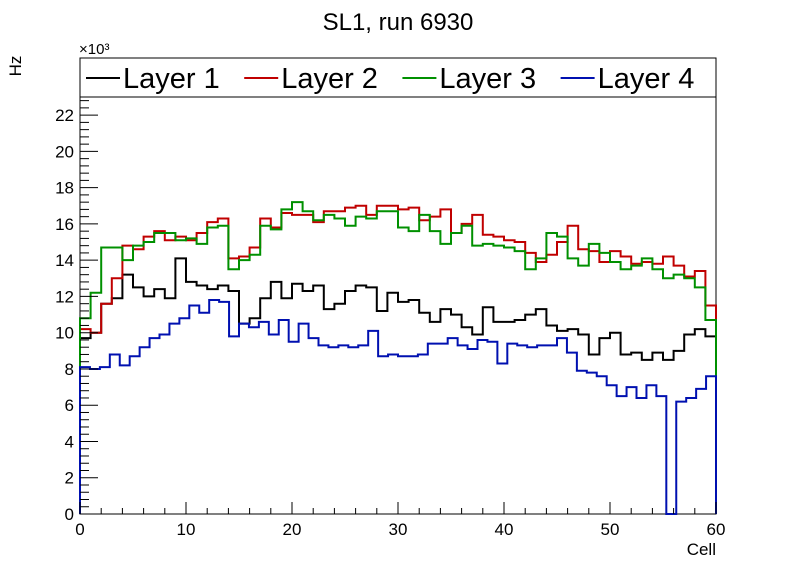 Image resolution: width=796 pixels, height=577 pixels. I want to click on x-axis-title: Cell, so click(701, 549).